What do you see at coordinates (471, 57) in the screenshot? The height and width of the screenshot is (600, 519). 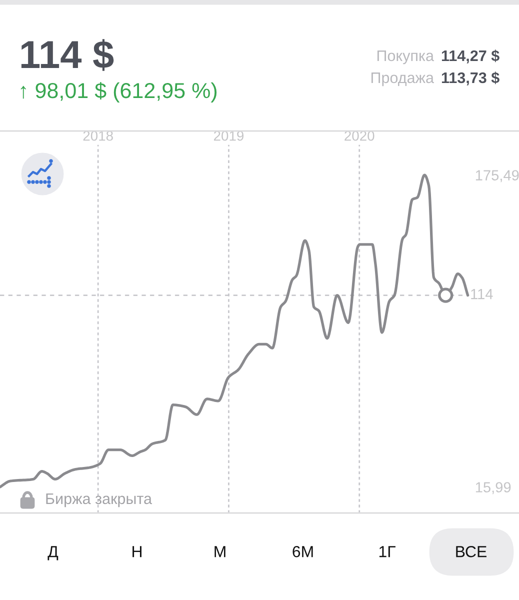 I see `text: 114,27 $` at bounding box center [471, 57].